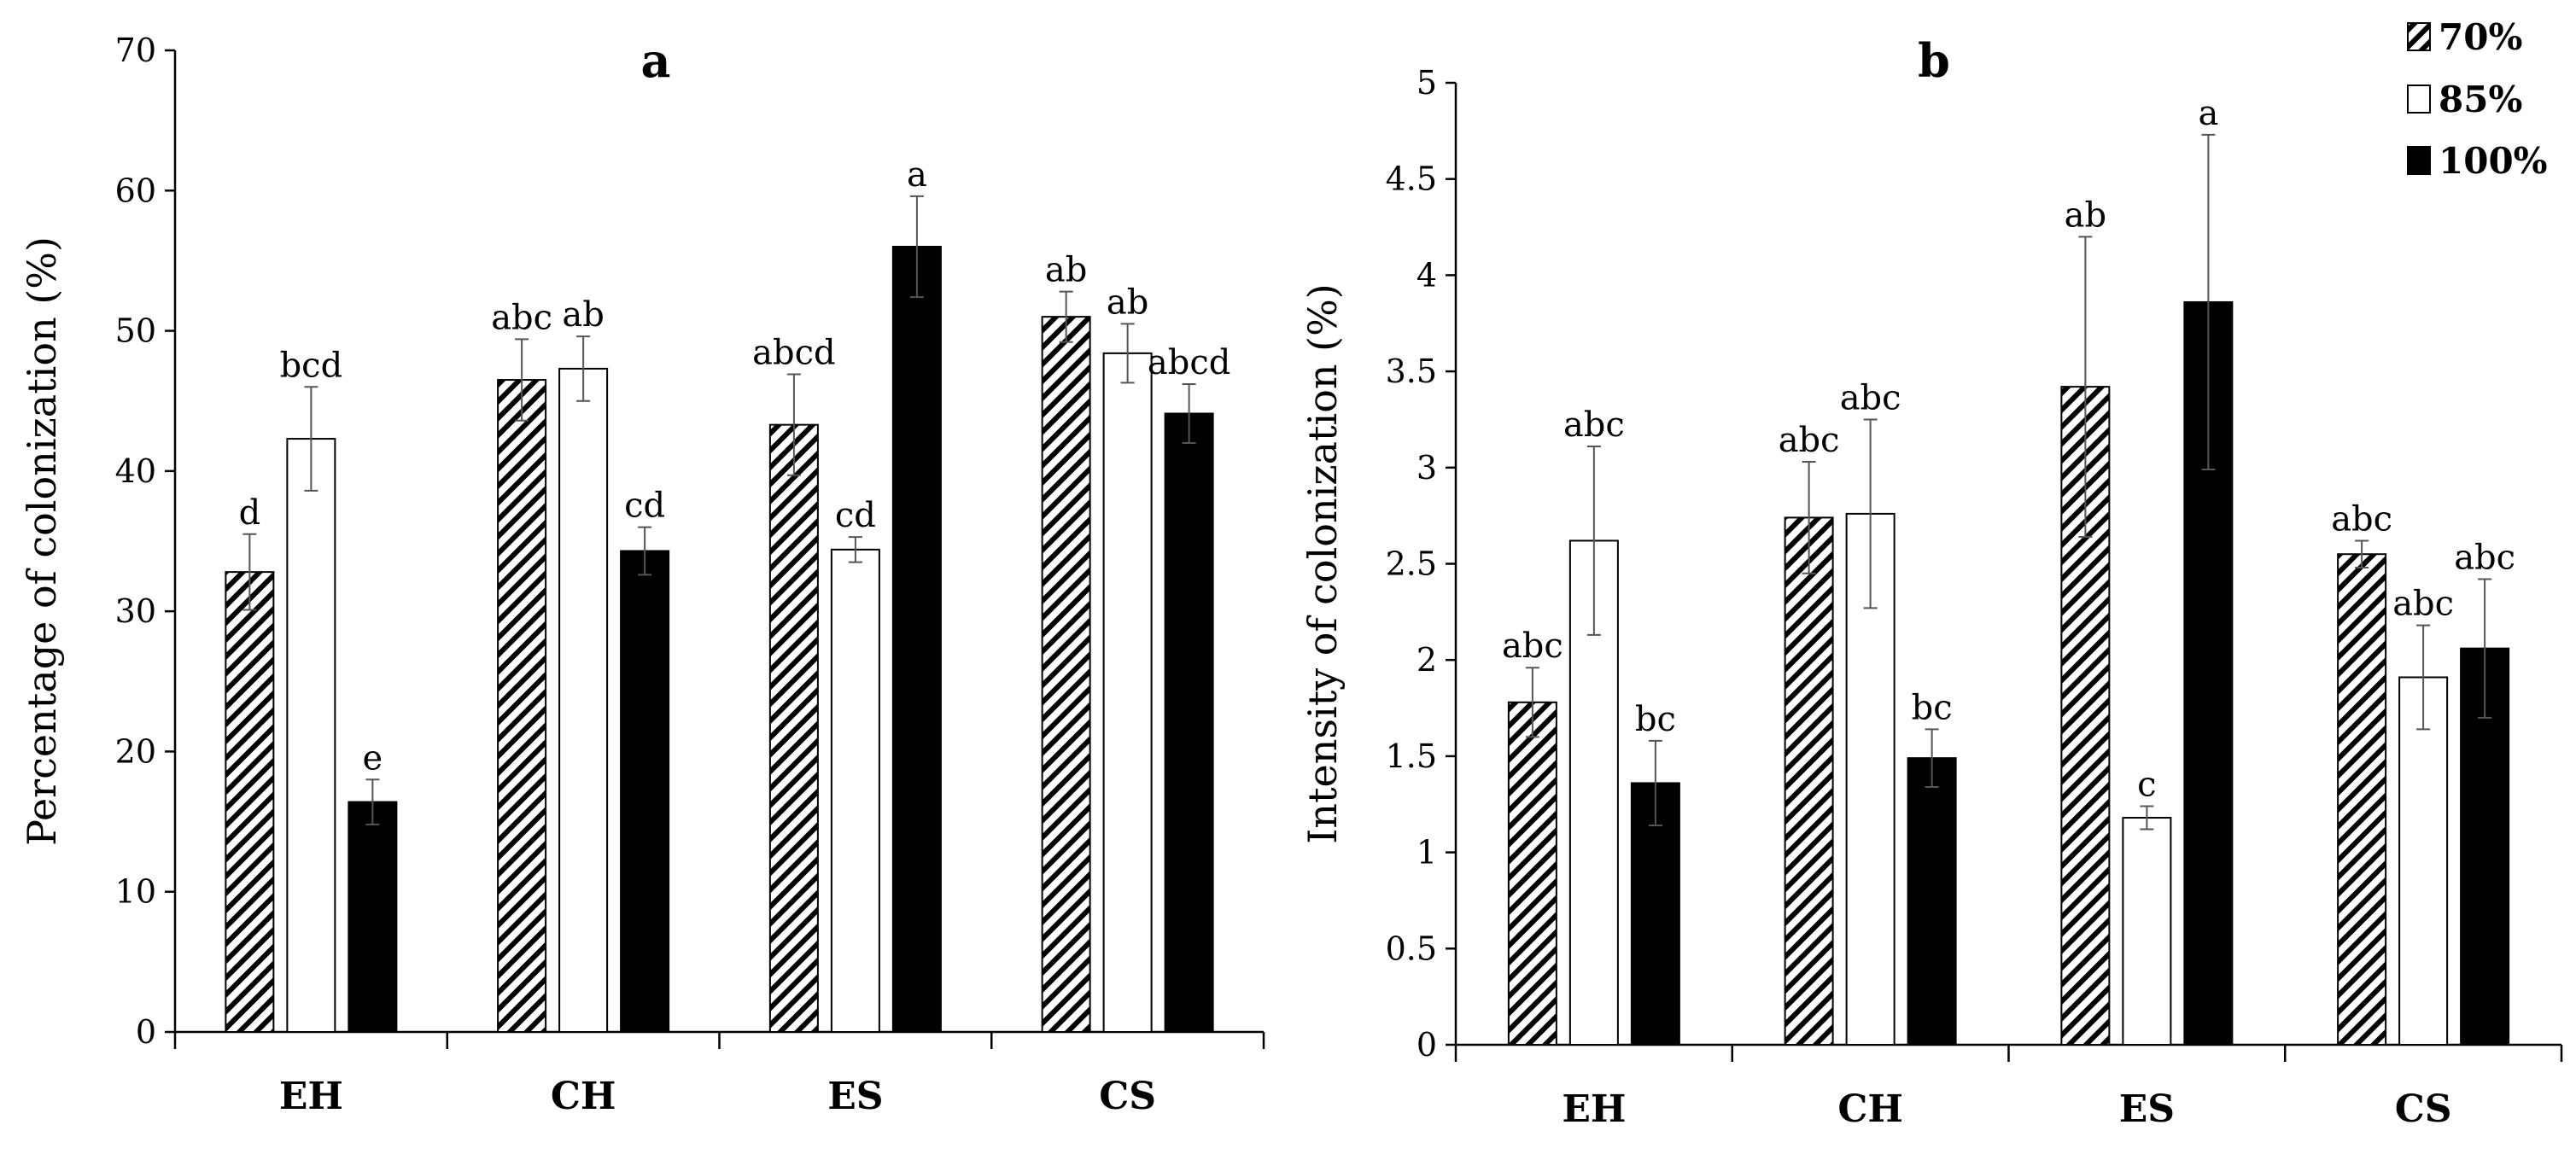 The image size is (2576, 1160). I want to click on legend-label-100: 100%, so click(2493, 161).